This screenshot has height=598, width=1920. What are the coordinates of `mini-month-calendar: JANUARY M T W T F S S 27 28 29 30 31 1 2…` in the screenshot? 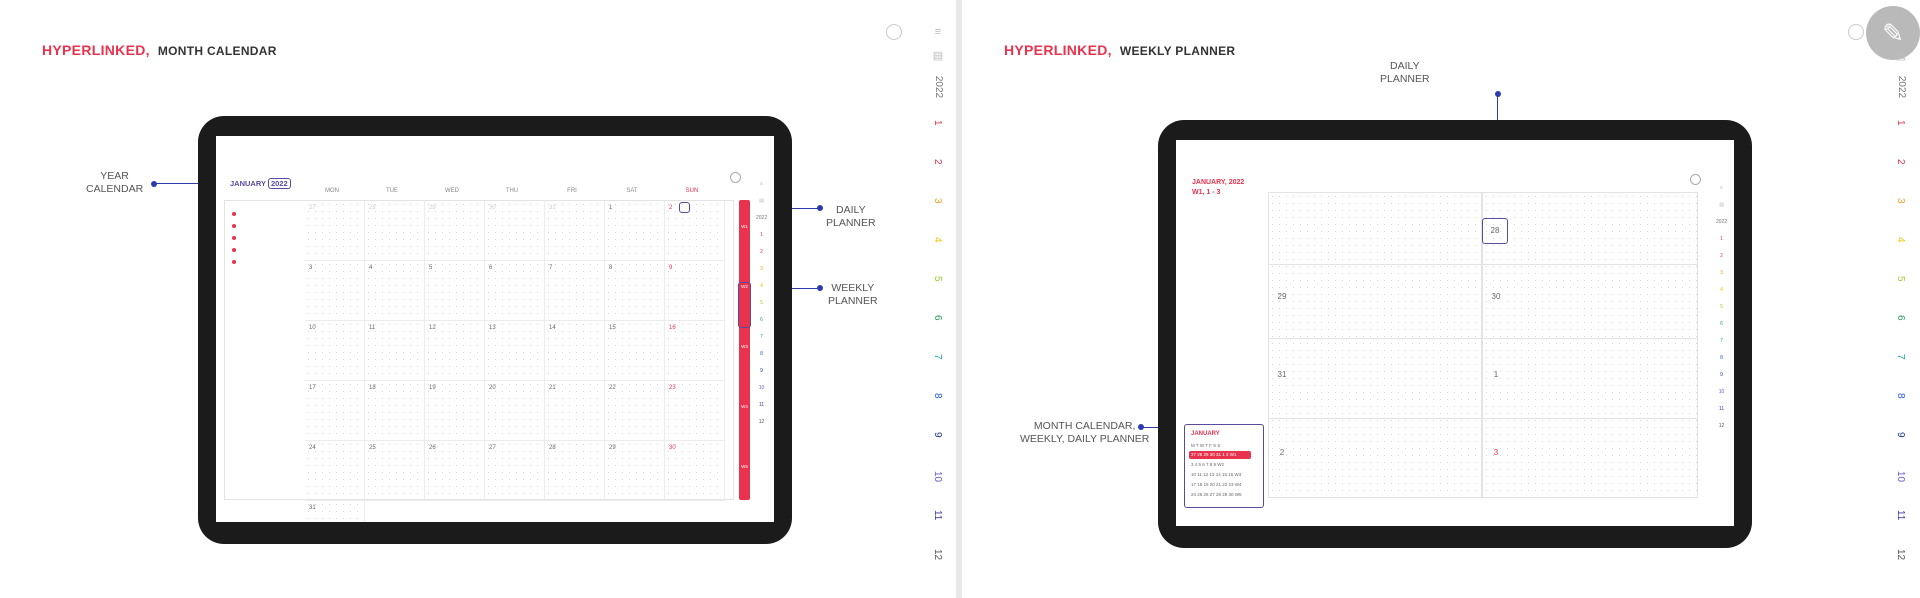 It's located at (1224, 466).